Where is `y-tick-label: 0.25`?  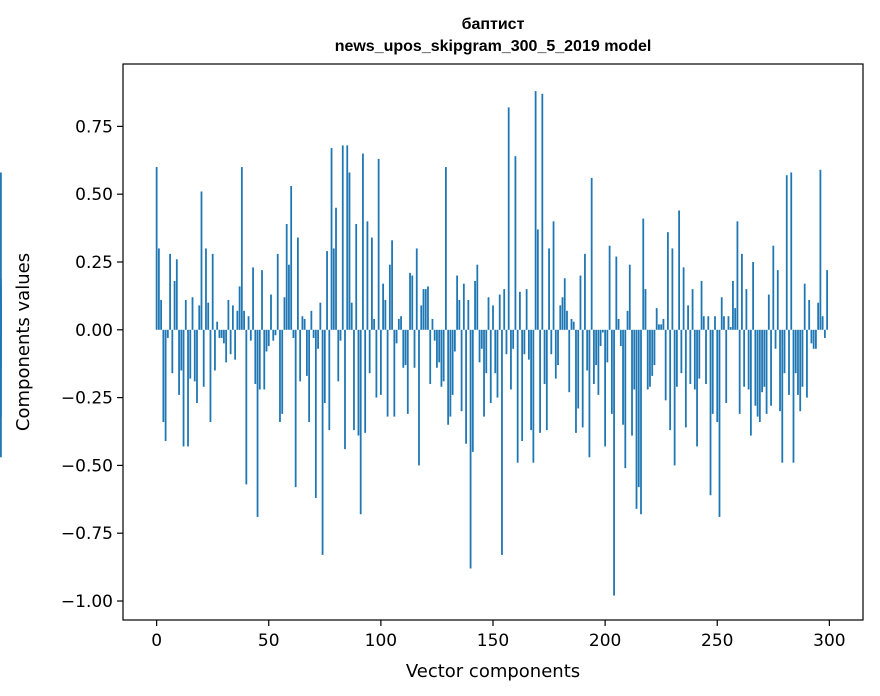 y-tick-label: 0.25 is located at coordinates (94, 263).